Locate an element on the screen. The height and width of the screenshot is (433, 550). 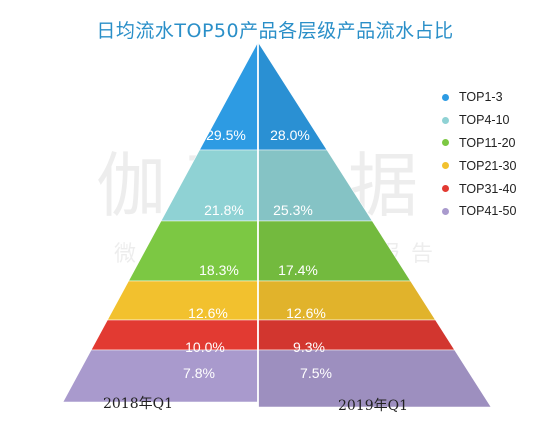
left-series-label: 2018年Q1 is located at coordinates (138, 404).